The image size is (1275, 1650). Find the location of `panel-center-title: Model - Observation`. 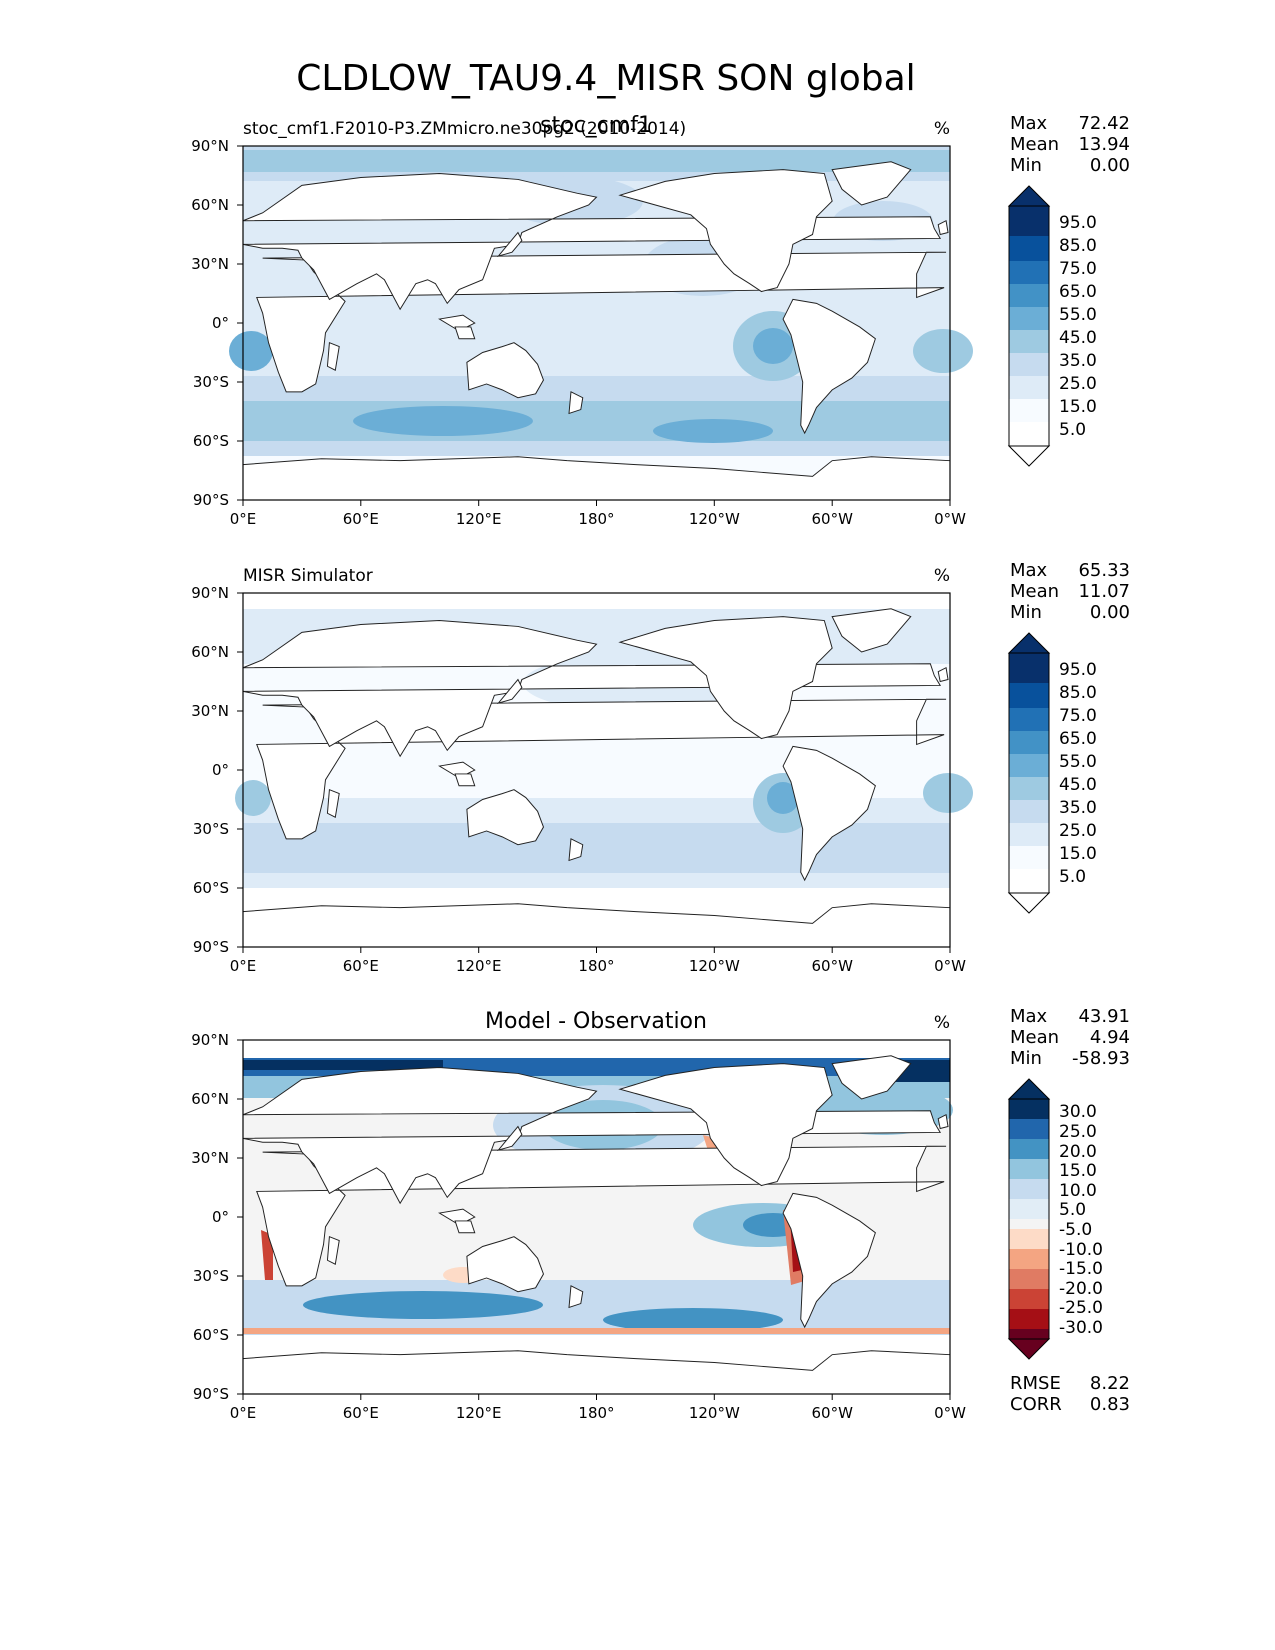

panel-center-title: Model - Observation is located at coordinates (596, 1021).